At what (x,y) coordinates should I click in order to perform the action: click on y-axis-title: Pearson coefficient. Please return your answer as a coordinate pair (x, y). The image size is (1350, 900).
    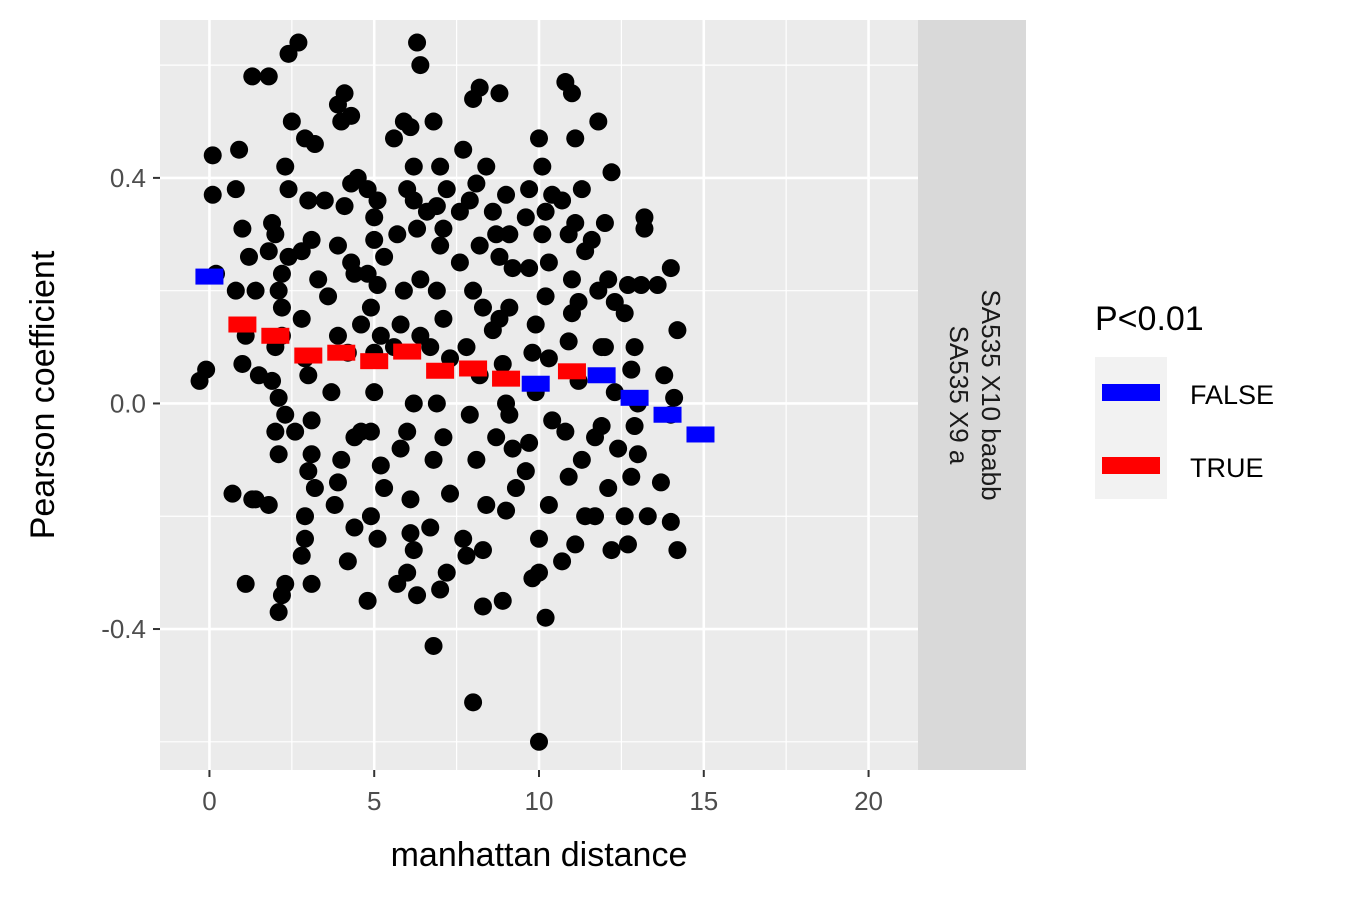
    Looking at the image, I should click on (43, 394).